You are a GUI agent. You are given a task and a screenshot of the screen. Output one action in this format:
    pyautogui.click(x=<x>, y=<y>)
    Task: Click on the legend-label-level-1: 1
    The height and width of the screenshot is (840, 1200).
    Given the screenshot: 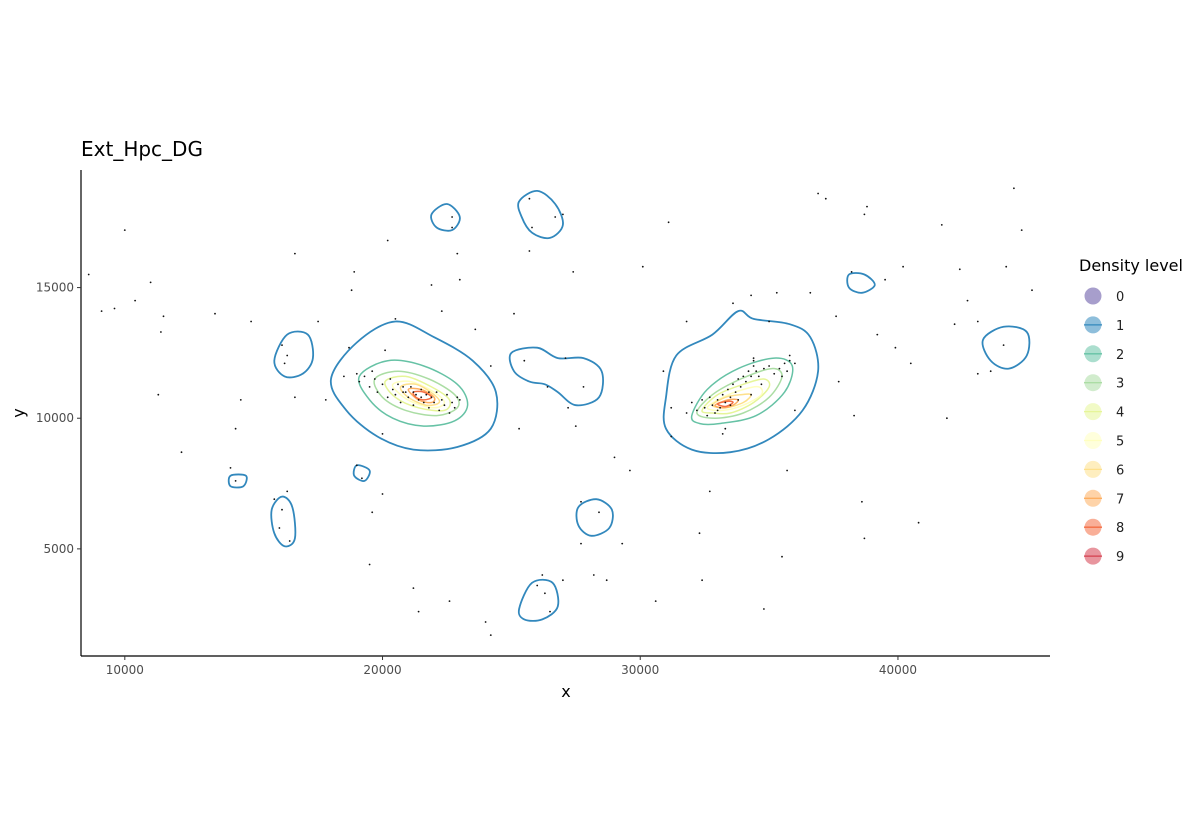 What is the action you would take?
    pyautogui.click(x=1120, y=326)
    